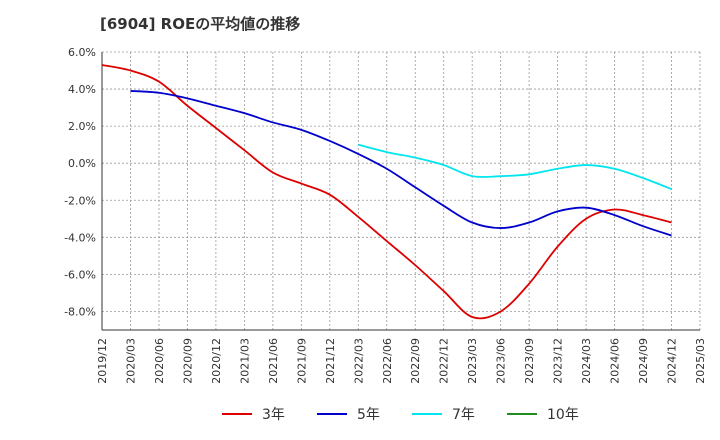  Describe the element at coordinates (558, 361) in the screenshot. I see `x-tick-label: 2023/12` at that location.